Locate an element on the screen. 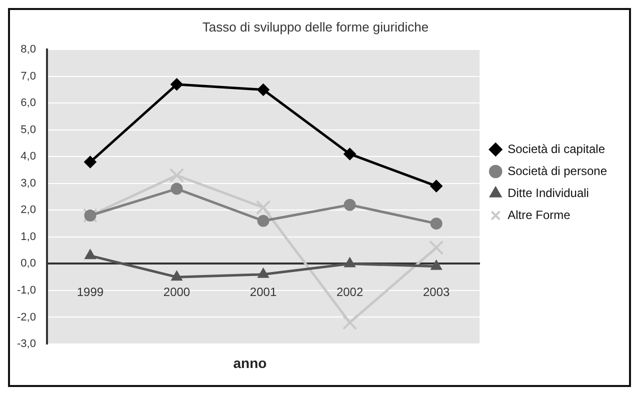 Image resolution: width=637 pixels, height=410 pixels. legend-label: Società di capitale is located at coordinates (557, 149).